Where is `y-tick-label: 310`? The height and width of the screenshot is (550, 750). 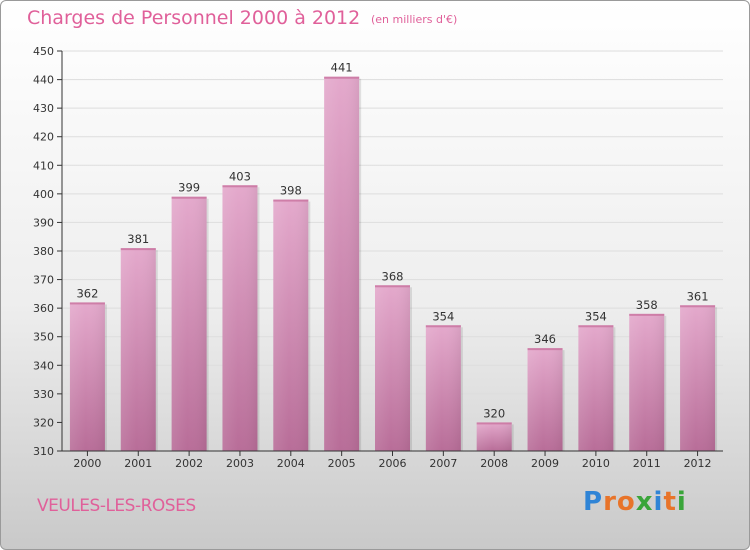 y-tick-label: 310 is located at coordinates (43, 451).